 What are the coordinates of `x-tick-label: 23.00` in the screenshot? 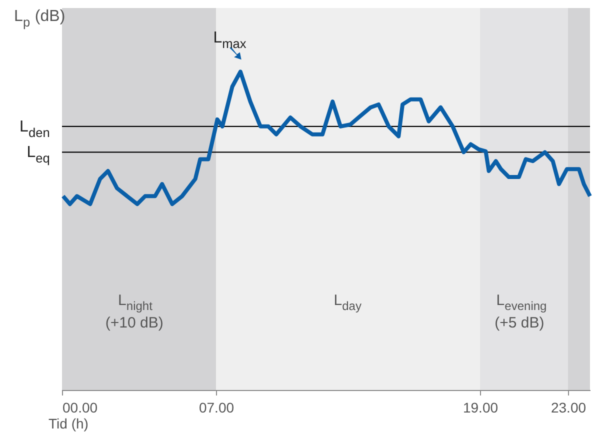 It's located at (568, 408).